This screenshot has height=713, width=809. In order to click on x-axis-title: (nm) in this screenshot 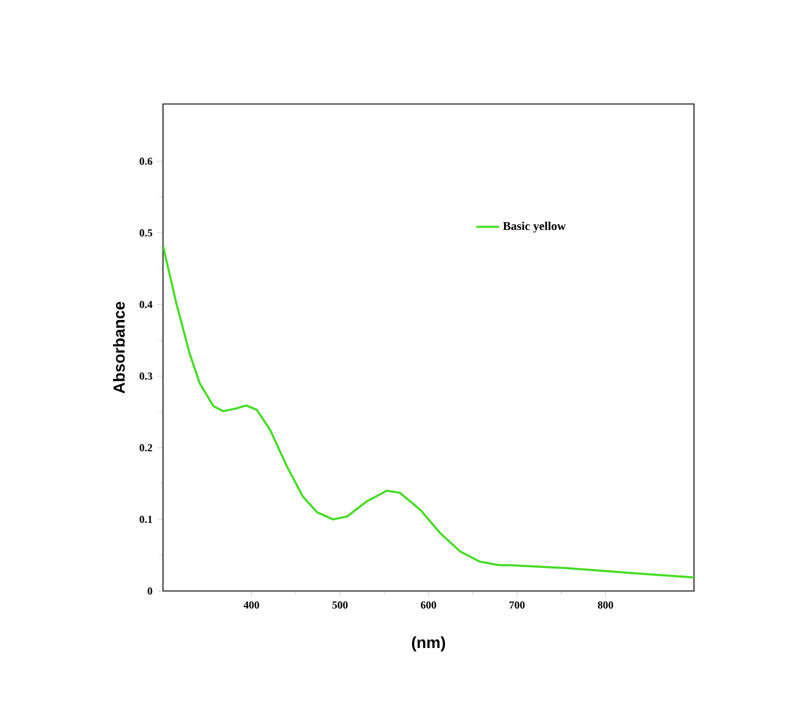, I will do `click(429, 644)`.